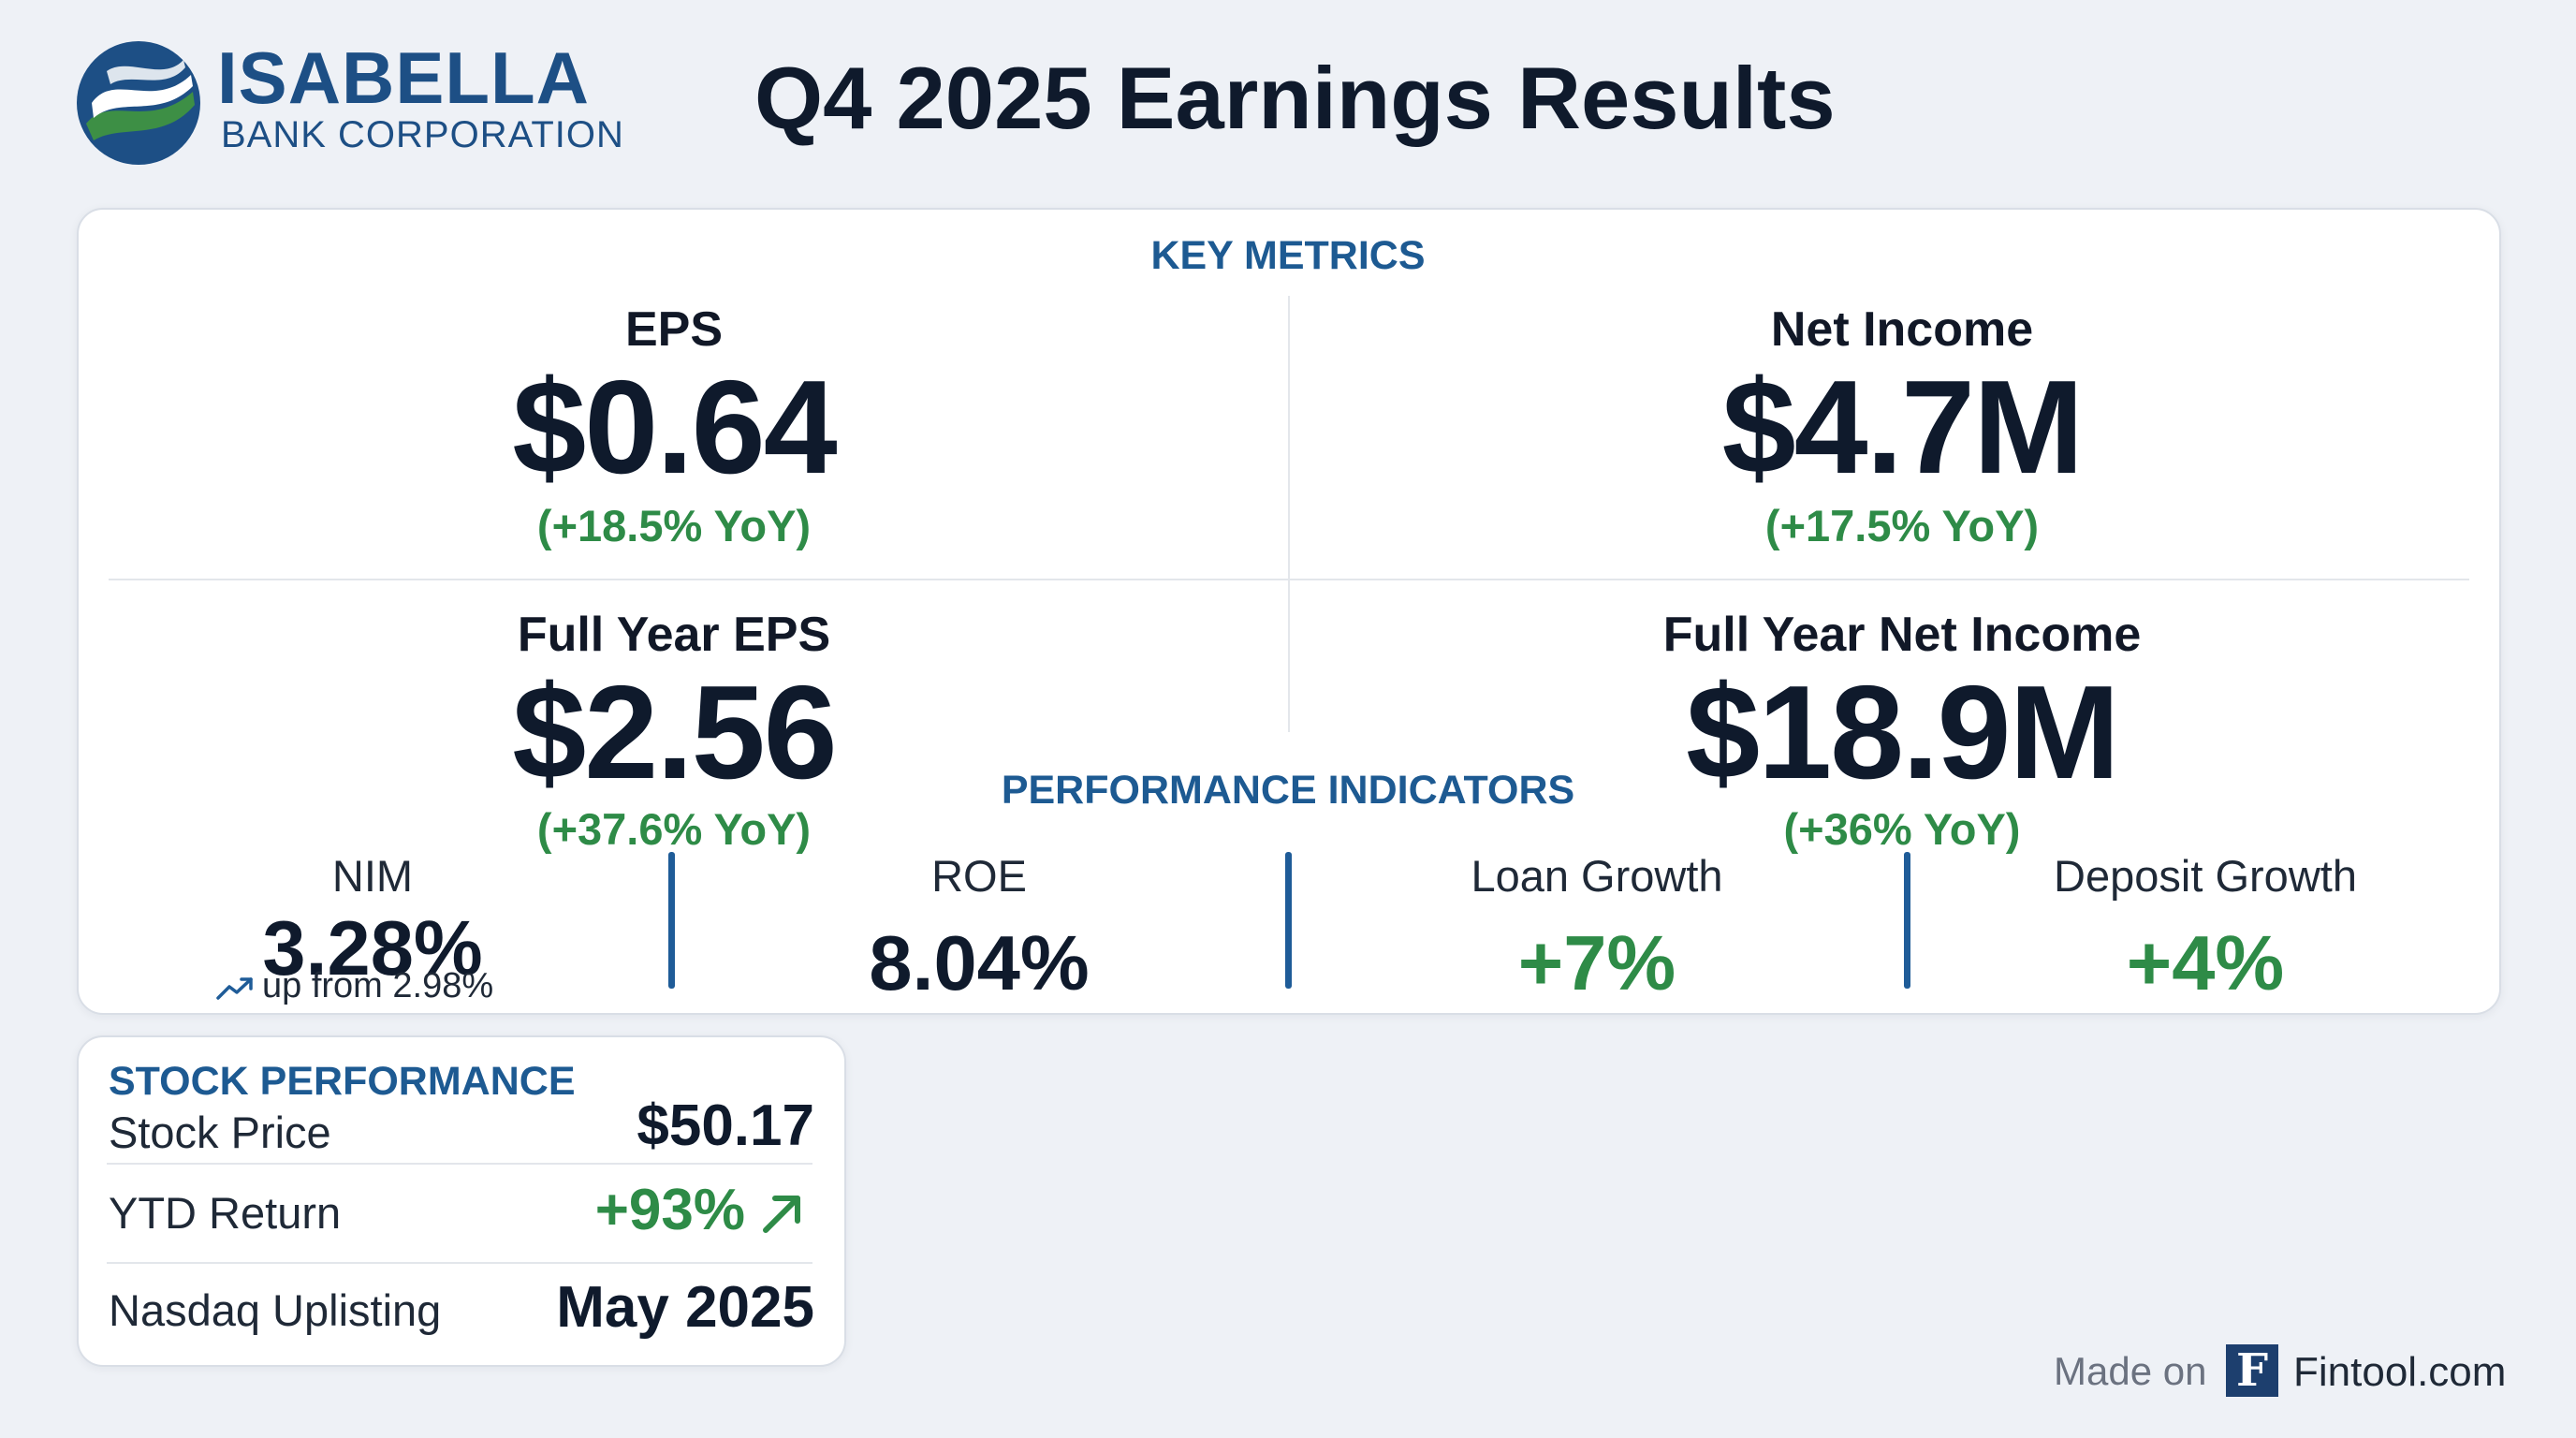 Image resolution: width=2576 pixels, height=1438 pixels. Describe the element at coordinates (2205, 963) in the screenshot. I see `indicator-value: +4%` at that location.